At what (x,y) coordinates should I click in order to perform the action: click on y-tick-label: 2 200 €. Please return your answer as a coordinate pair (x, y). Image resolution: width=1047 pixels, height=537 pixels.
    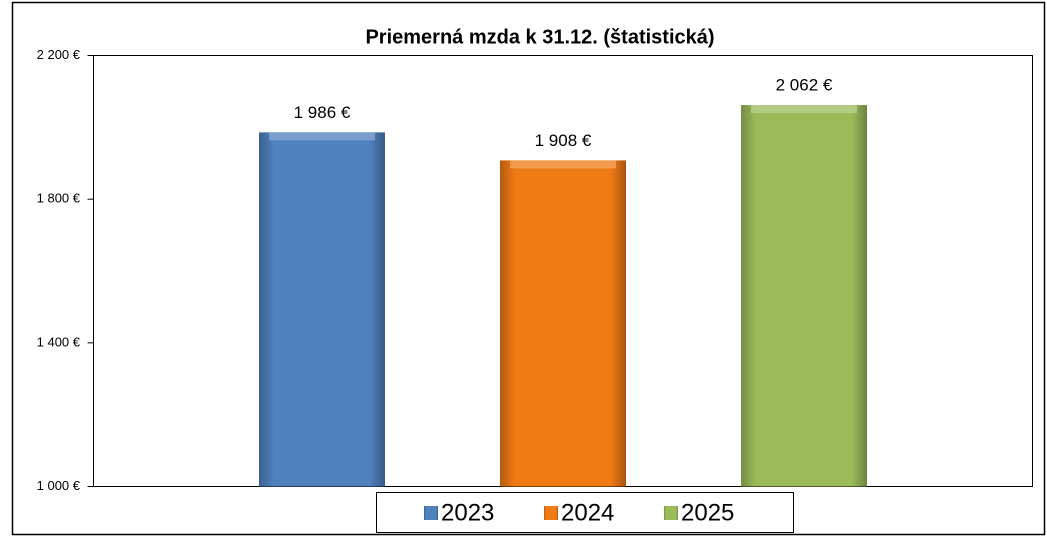
    Looking at the image, I should click on (59, 54).